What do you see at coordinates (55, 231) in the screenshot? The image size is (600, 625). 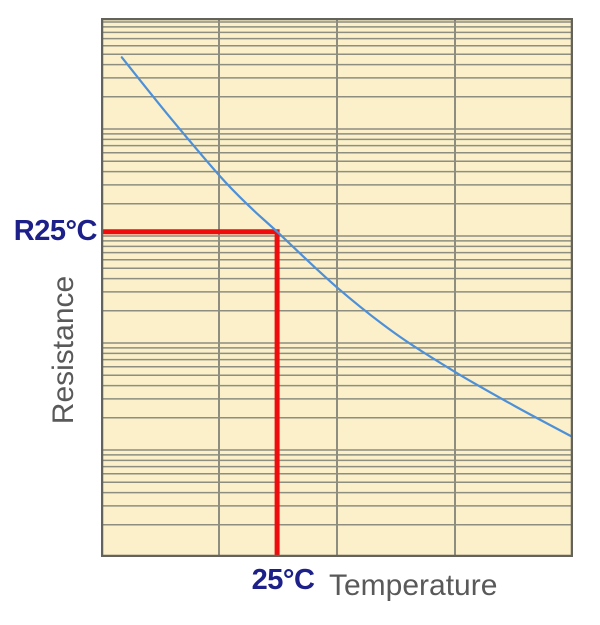 I see `r25-annotation-label: R25°C` at bounding box center [55, 231].